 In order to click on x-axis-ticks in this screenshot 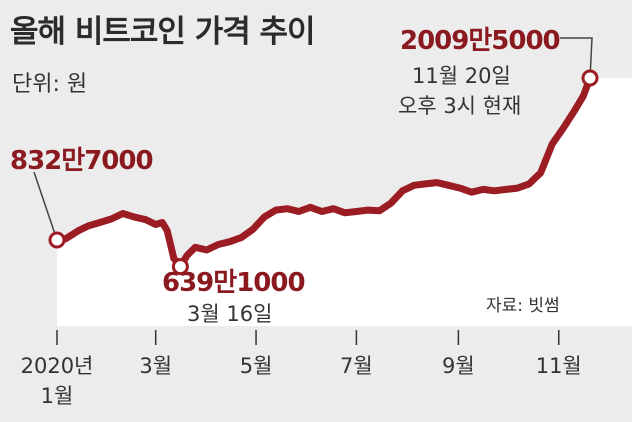, I will do `click(308, 337)`.